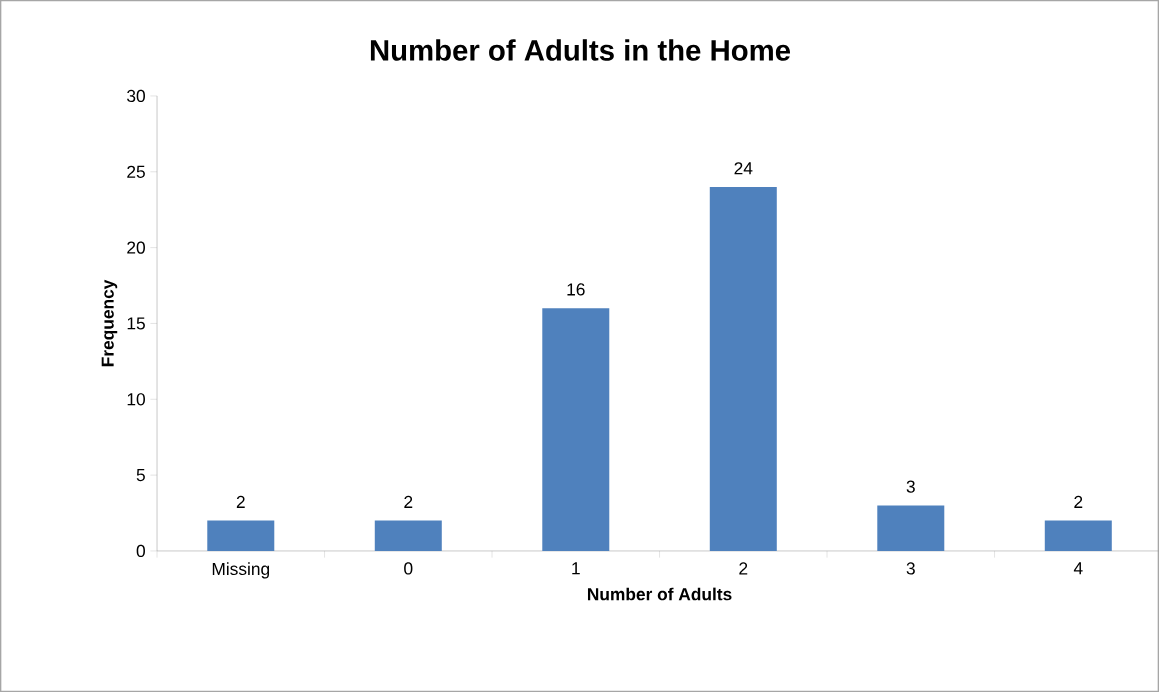 This screenshot has width=1159, height=692. What do you see at coordinates (140, 475) in the screenshot?
I see `y-tick-label: 5` at bounding box center [140, 475].